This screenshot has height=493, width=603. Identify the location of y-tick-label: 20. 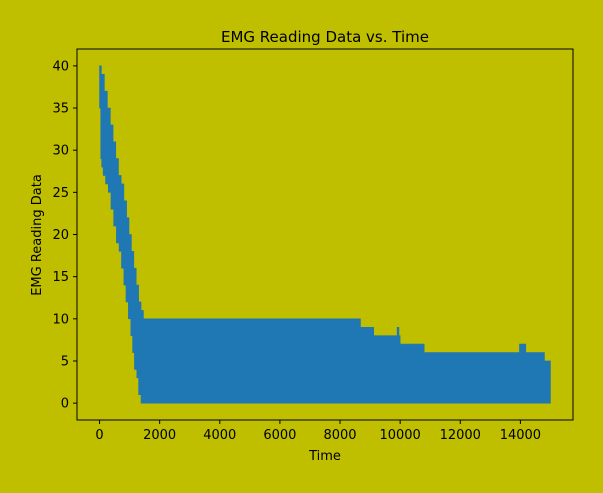
(60, 235).